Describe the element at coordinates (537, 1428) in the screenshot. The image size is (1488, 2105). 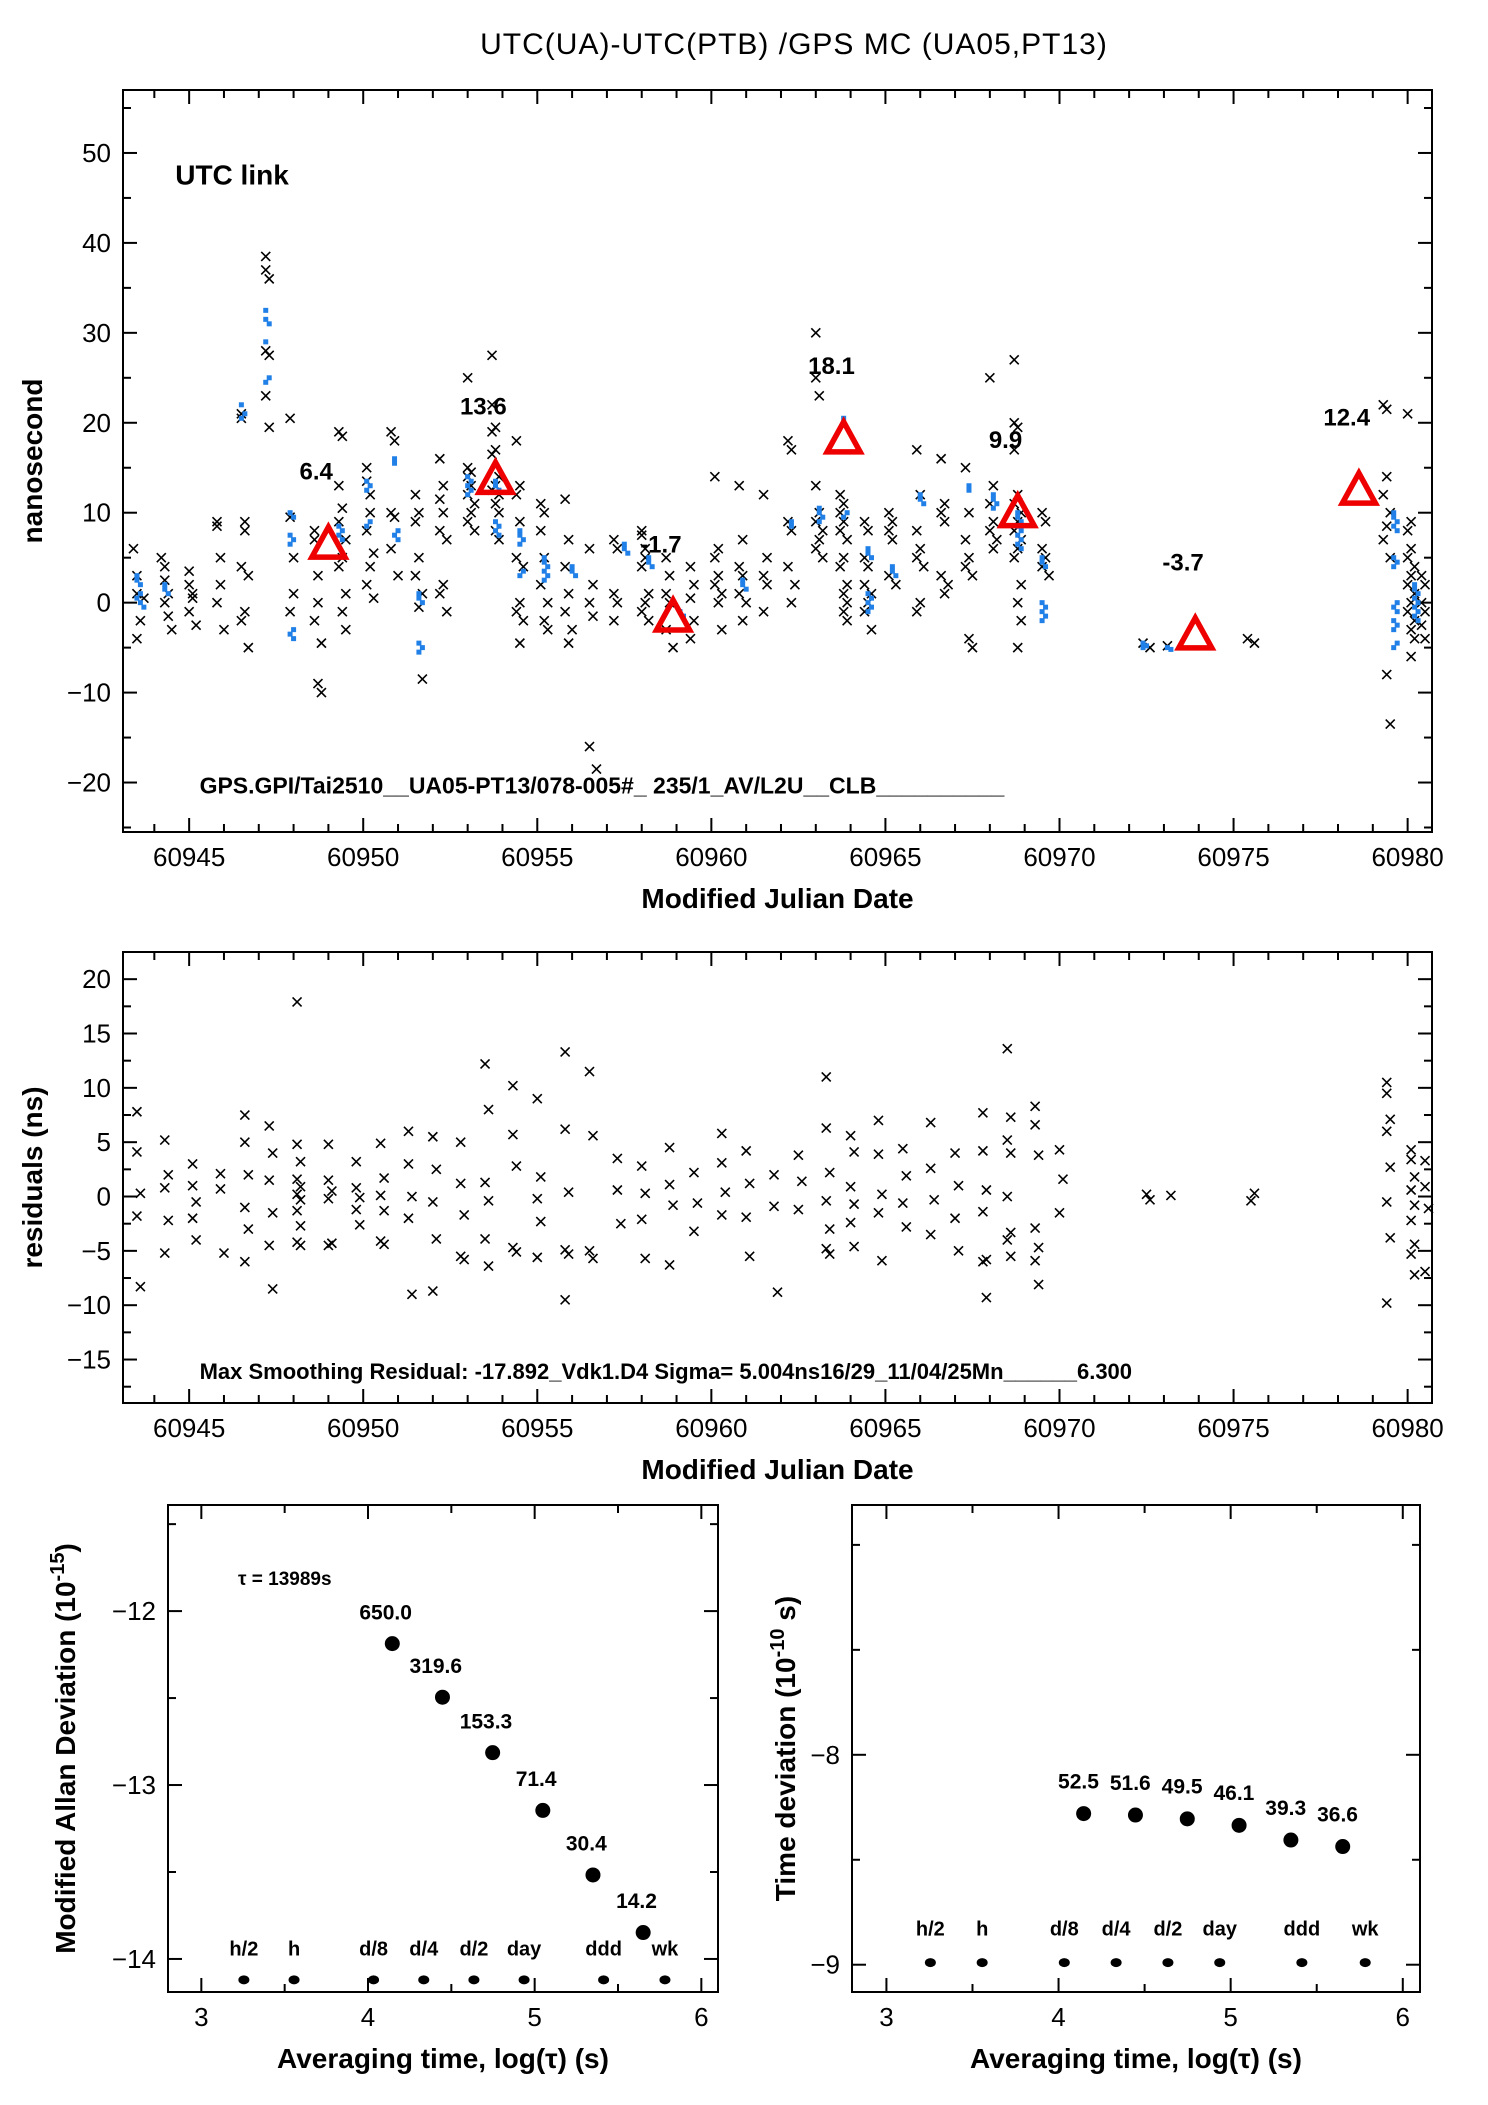
I see `x-tick-label: 60955` at that location.